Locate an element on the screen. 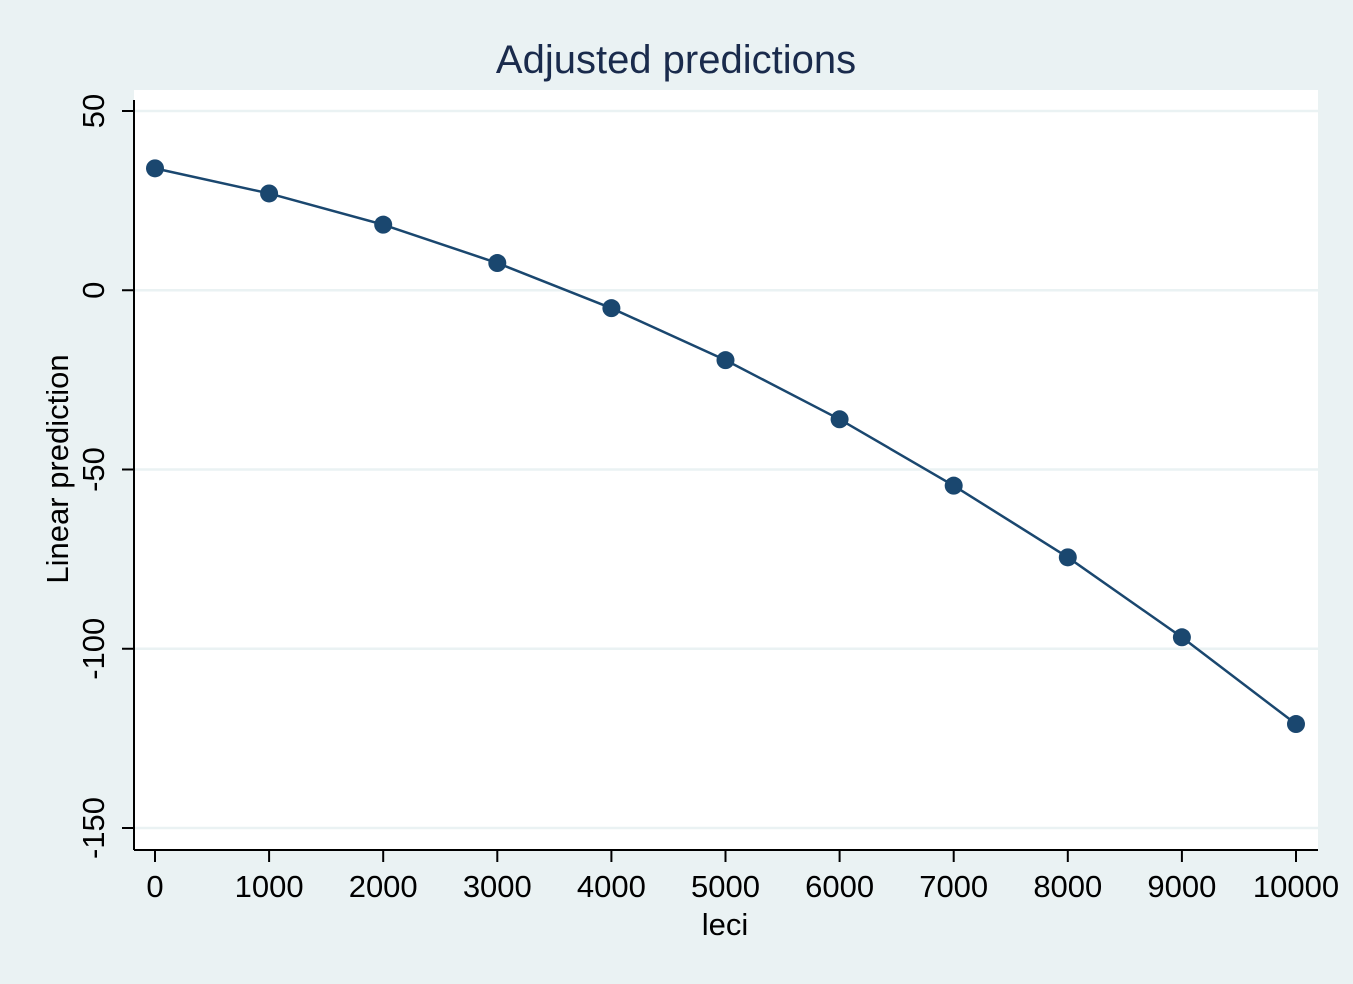 This screenshot has width=1353, height=984. x-tick-label: 3000 is located at coordinates (497, 886).